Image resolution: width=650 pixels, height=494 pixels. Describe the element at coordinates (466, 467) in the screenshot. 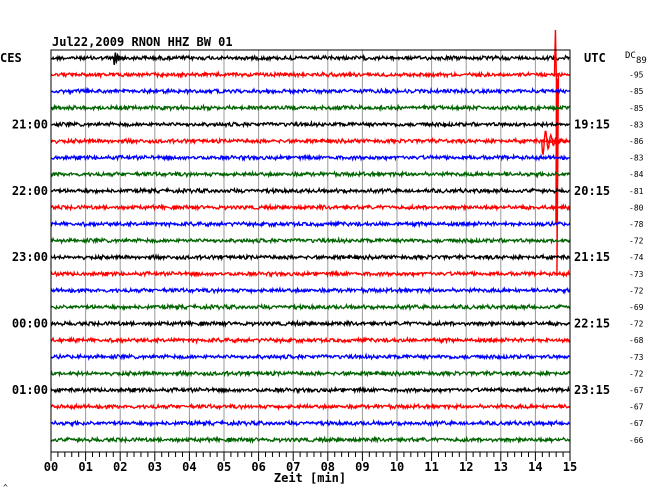

I see `x-tick-label: 12` at that location.